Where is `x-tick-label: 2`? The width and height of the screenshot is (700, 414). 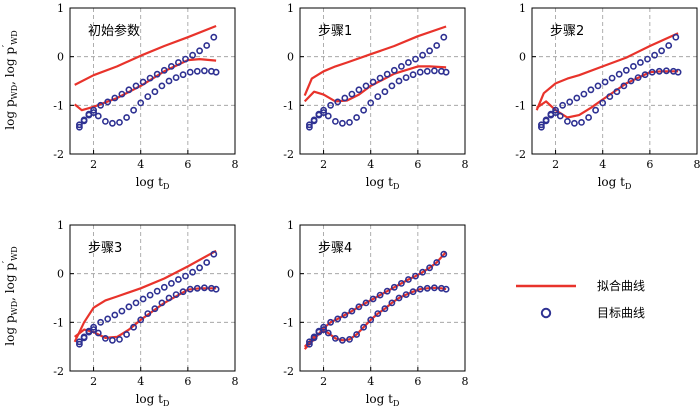 x-tick-label: 2 is located at coordinates (323, 381).